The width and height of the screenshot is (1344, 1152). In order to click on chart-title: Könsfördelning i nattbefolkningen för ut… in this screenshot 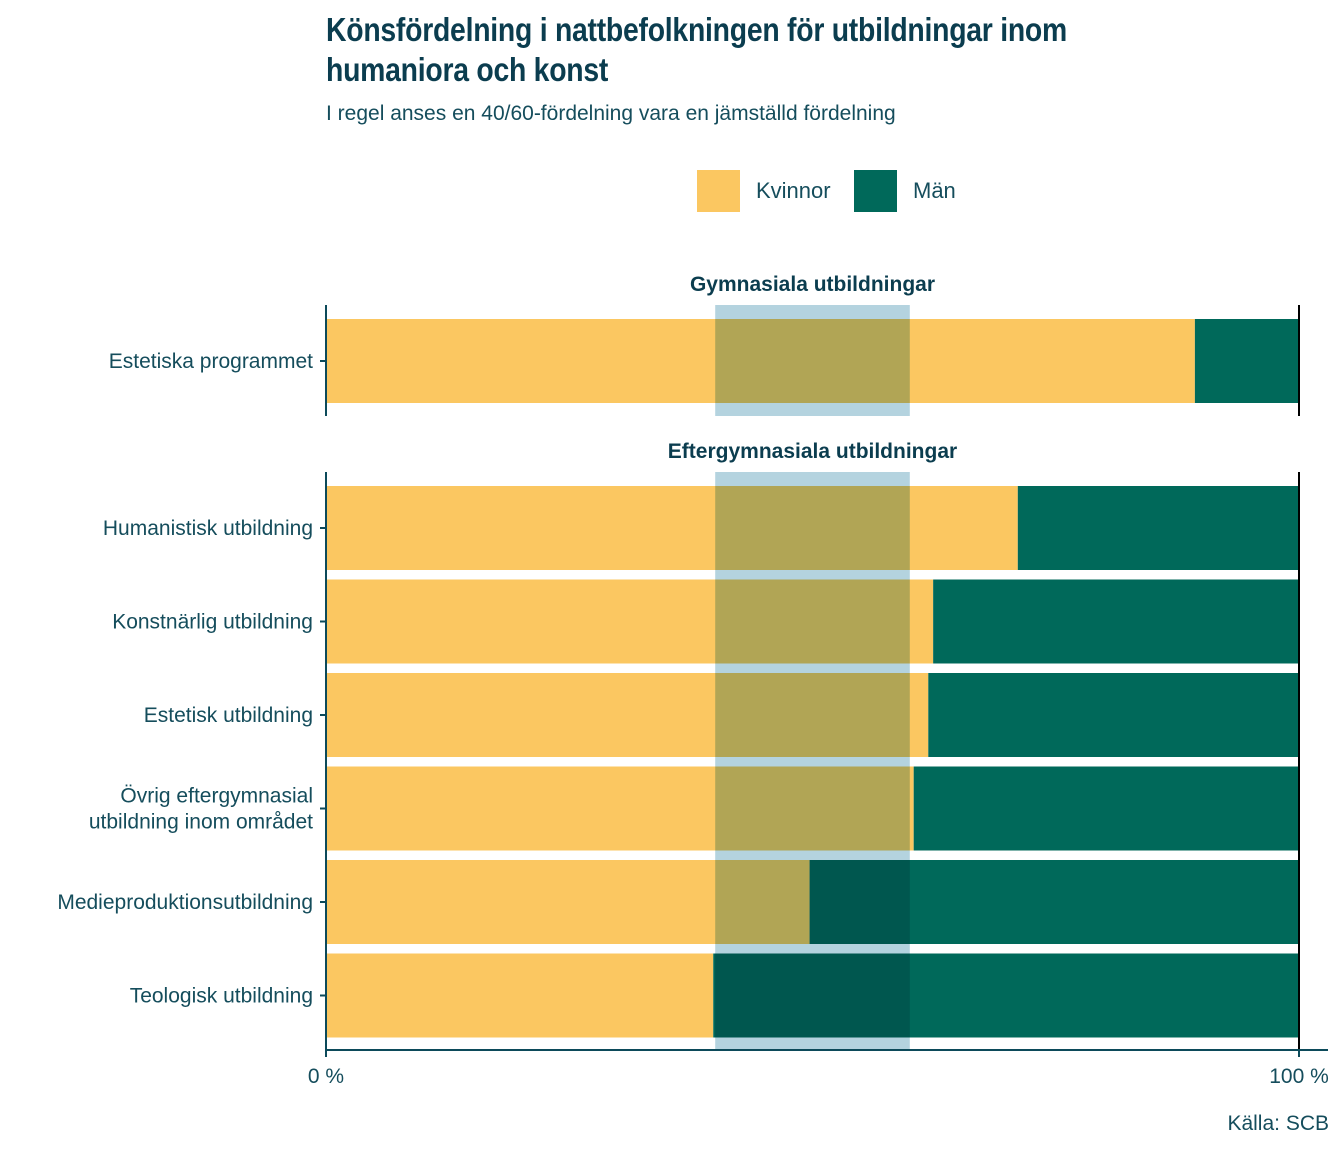, I will do `click(696, 49)`.